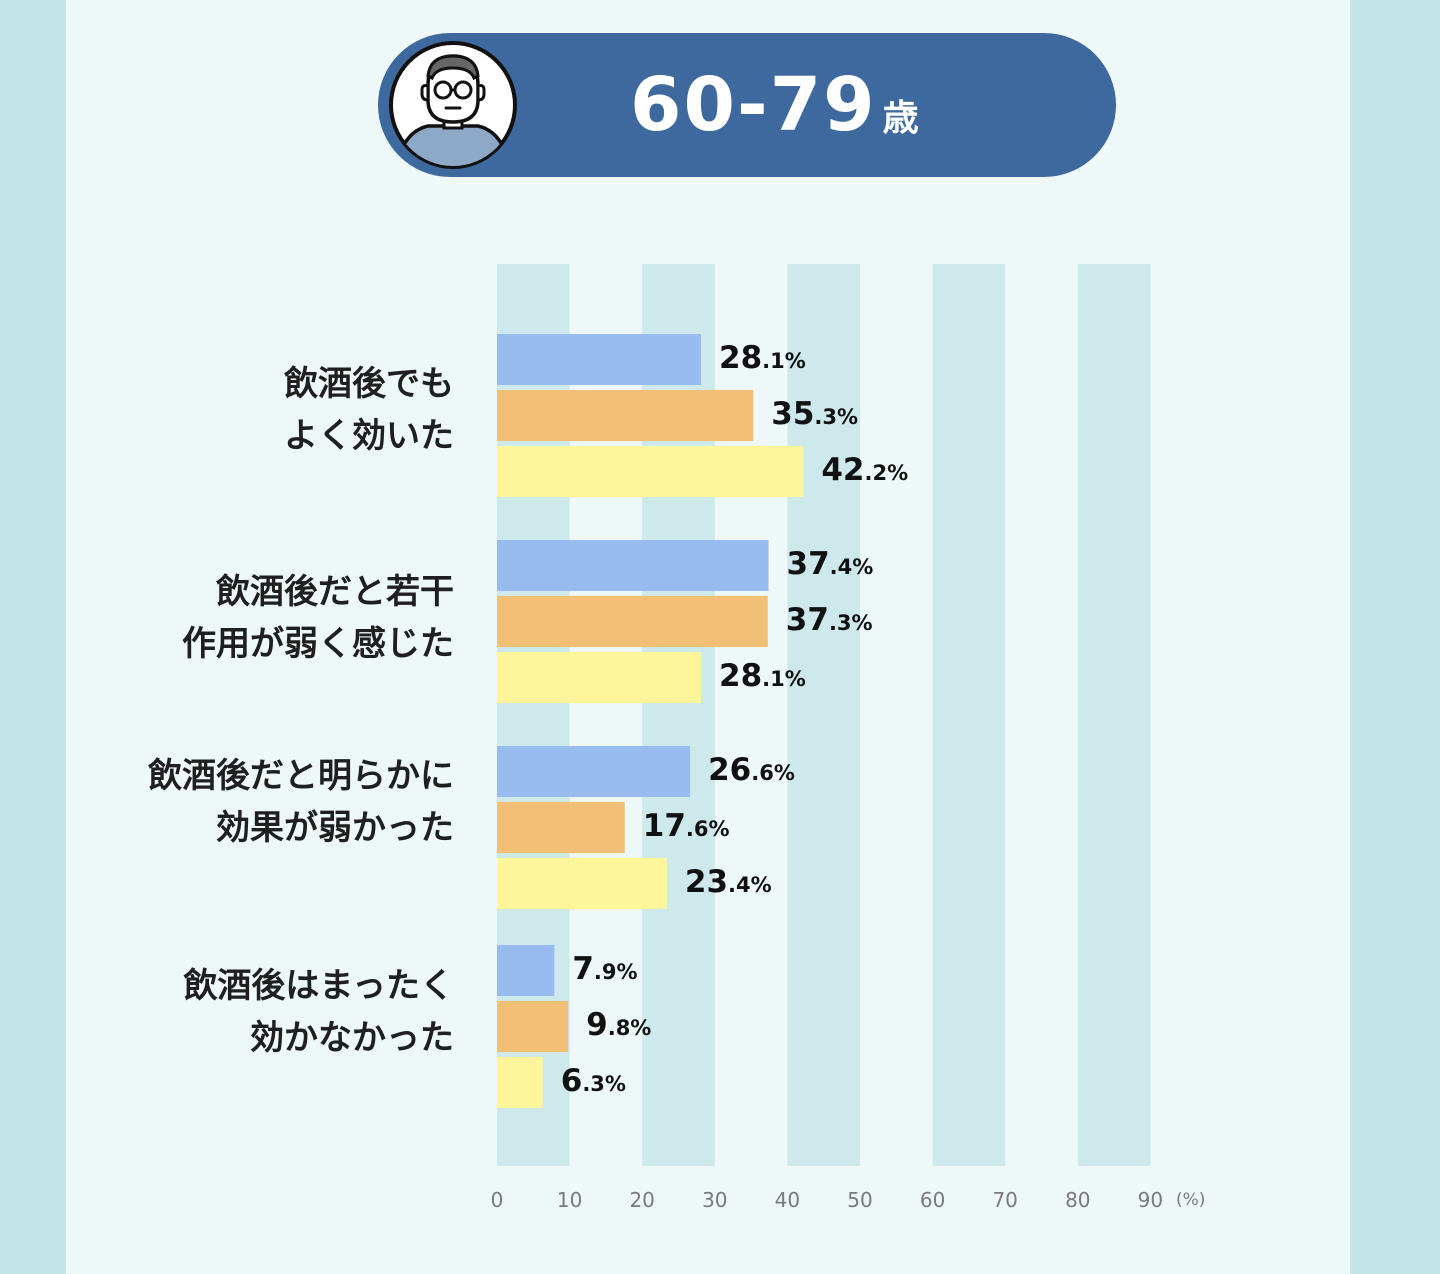 The height and width of the screenshot is (1274, 1440). What do you see at coordinates (1078, 1200) in the screenshot?
I see `x-tick-label: 80` at bounding box center [1078, 1200].